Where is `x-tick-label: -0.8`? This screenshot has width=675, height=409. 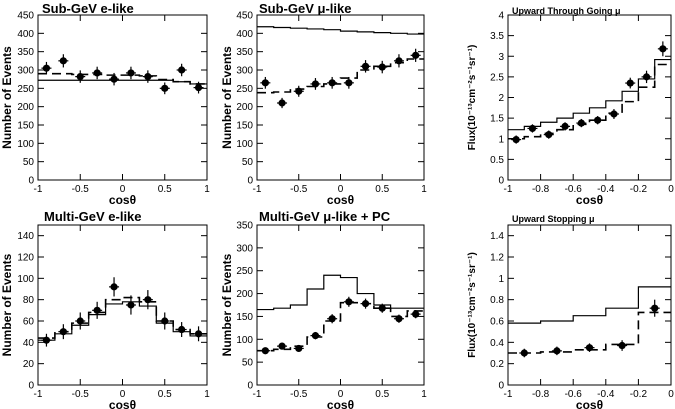
x-tick-label: -0.8 is located at coordinates (541, 394).